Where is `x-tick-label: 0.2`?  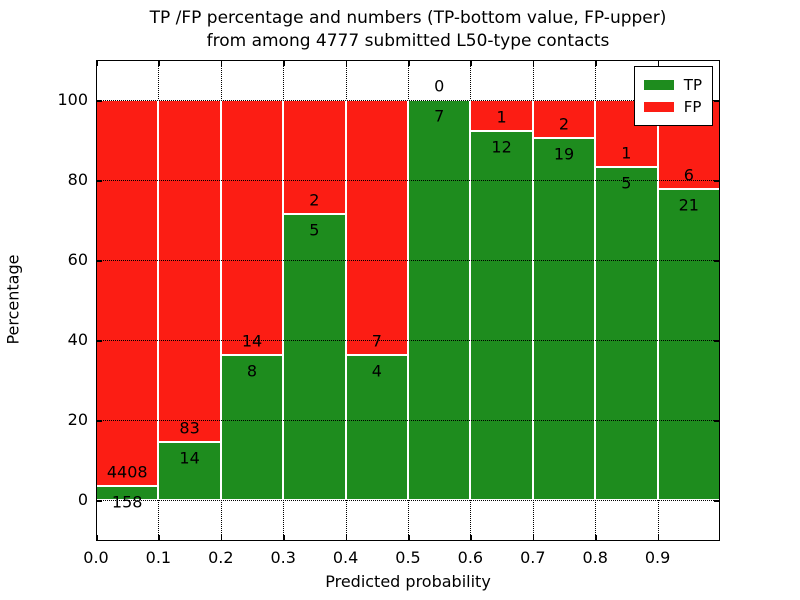
x-tick-label: 0.2 is located at coordinates (221, 557).